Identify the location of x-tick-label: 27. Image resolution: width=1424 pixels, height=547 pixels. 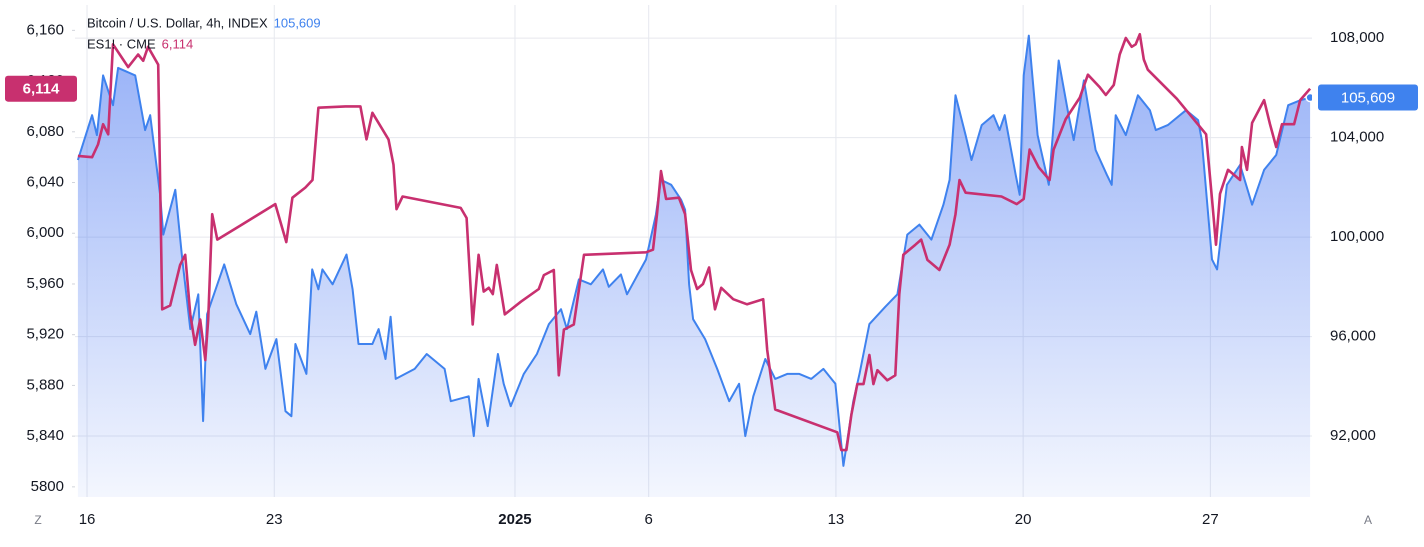
(1210, 519).